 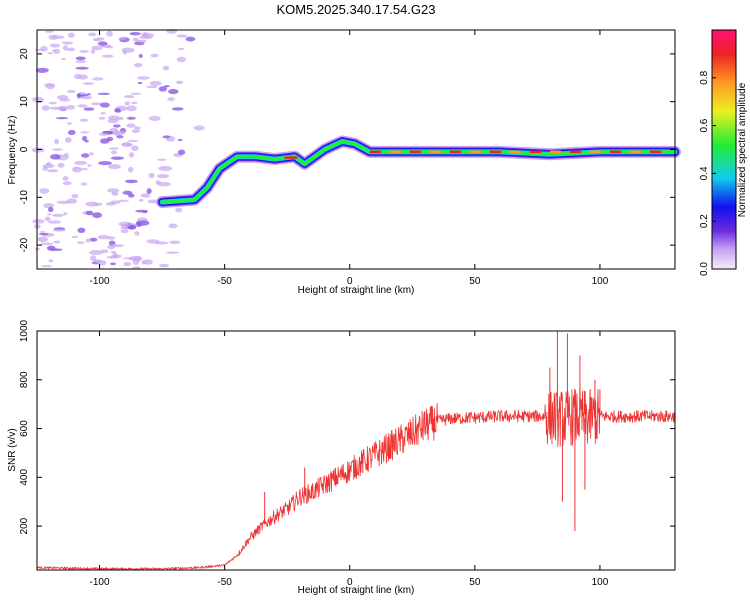 What do you see at coordinates (24, 149) in the screenshot?
I see `spectrogram-y-tick-label: 0` at bounding box center [24, 149].